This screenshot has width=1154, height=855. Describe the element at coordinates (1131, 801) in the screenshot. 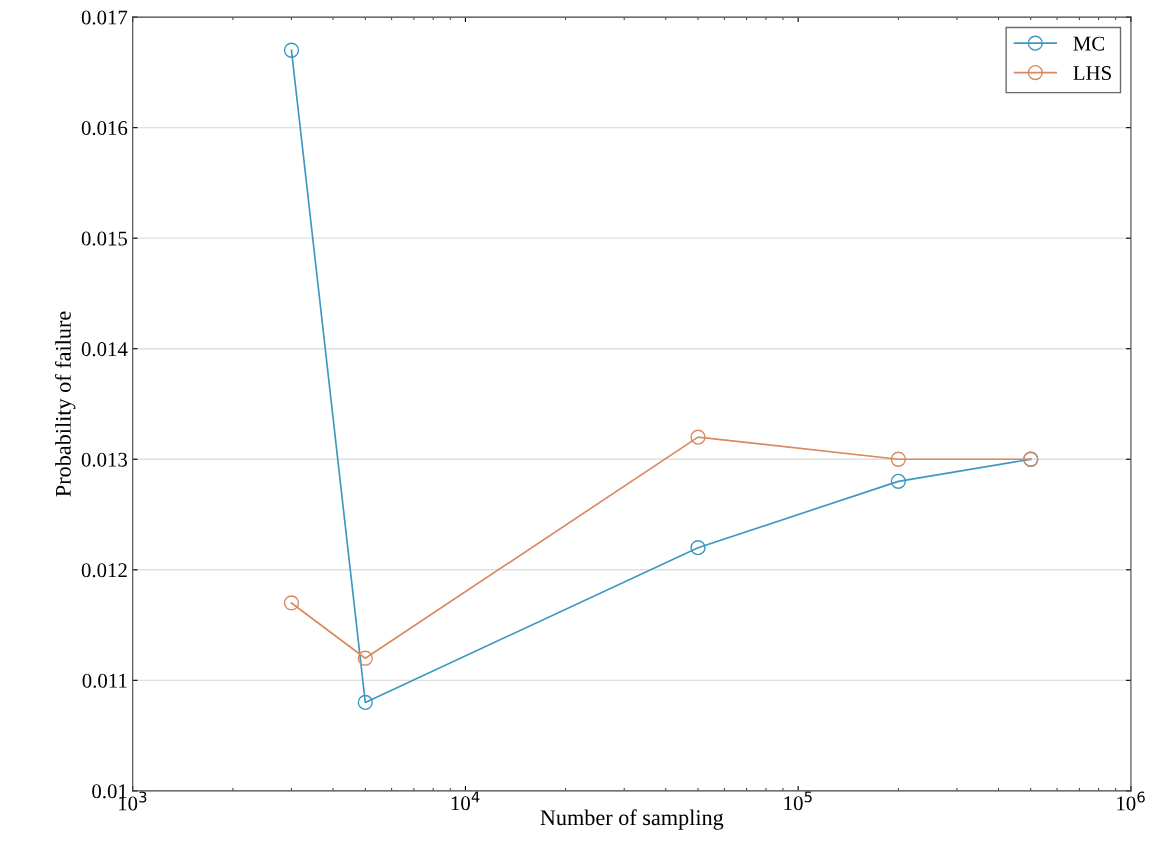

I see `x-tick-label: 10$^{6}$` at that location.